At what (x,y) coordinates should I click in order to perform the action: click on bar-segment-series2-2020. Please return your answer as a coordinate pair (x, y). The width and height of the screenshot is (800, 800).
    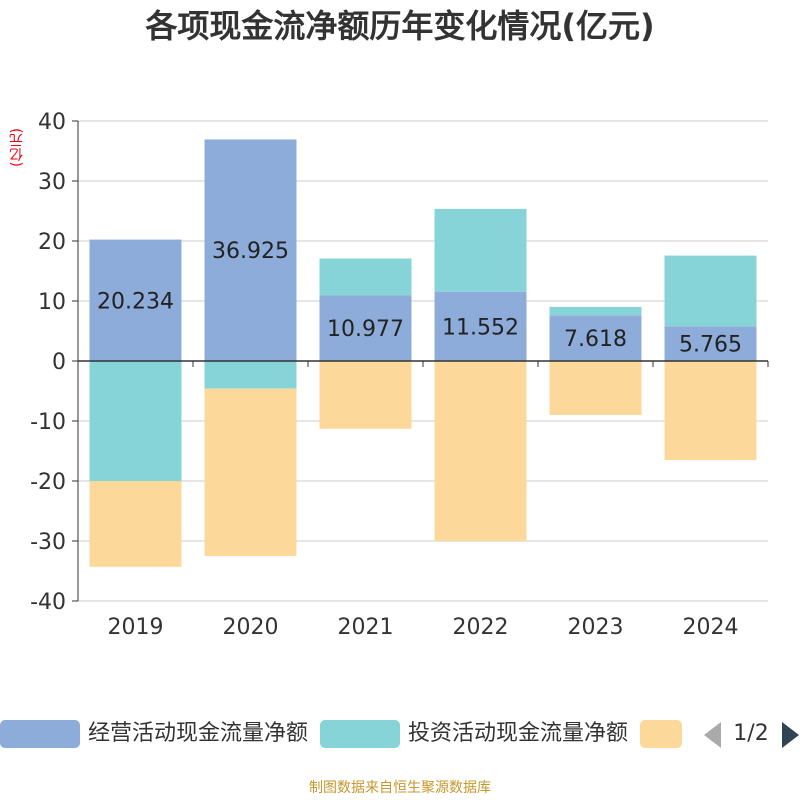
    Looking at the image, I should click on (250, 472).